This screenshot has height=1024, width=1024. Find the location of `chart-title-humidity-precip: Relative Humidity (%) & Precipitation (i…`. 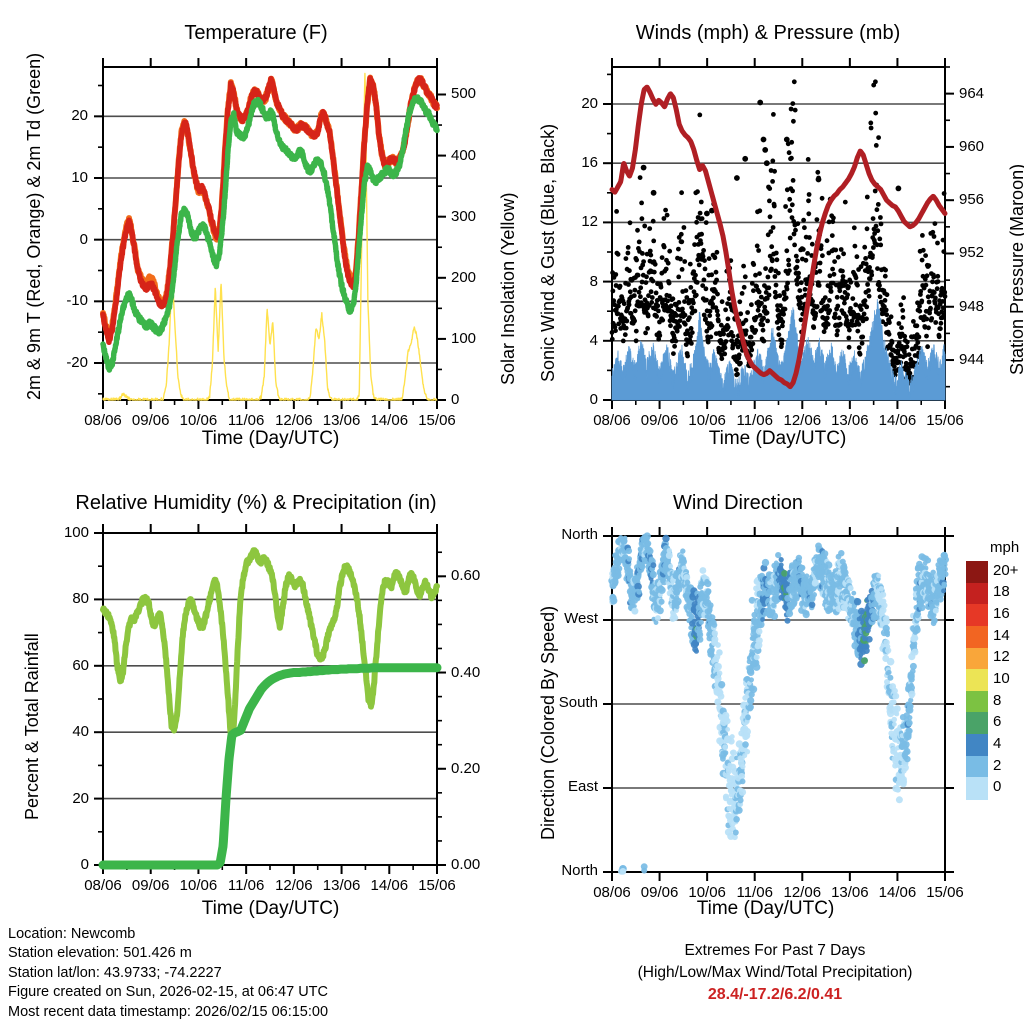

chart-title-humidity-precip: Relative Humidity (%) & Precipitation (i… is located at coordinates (256, 503).